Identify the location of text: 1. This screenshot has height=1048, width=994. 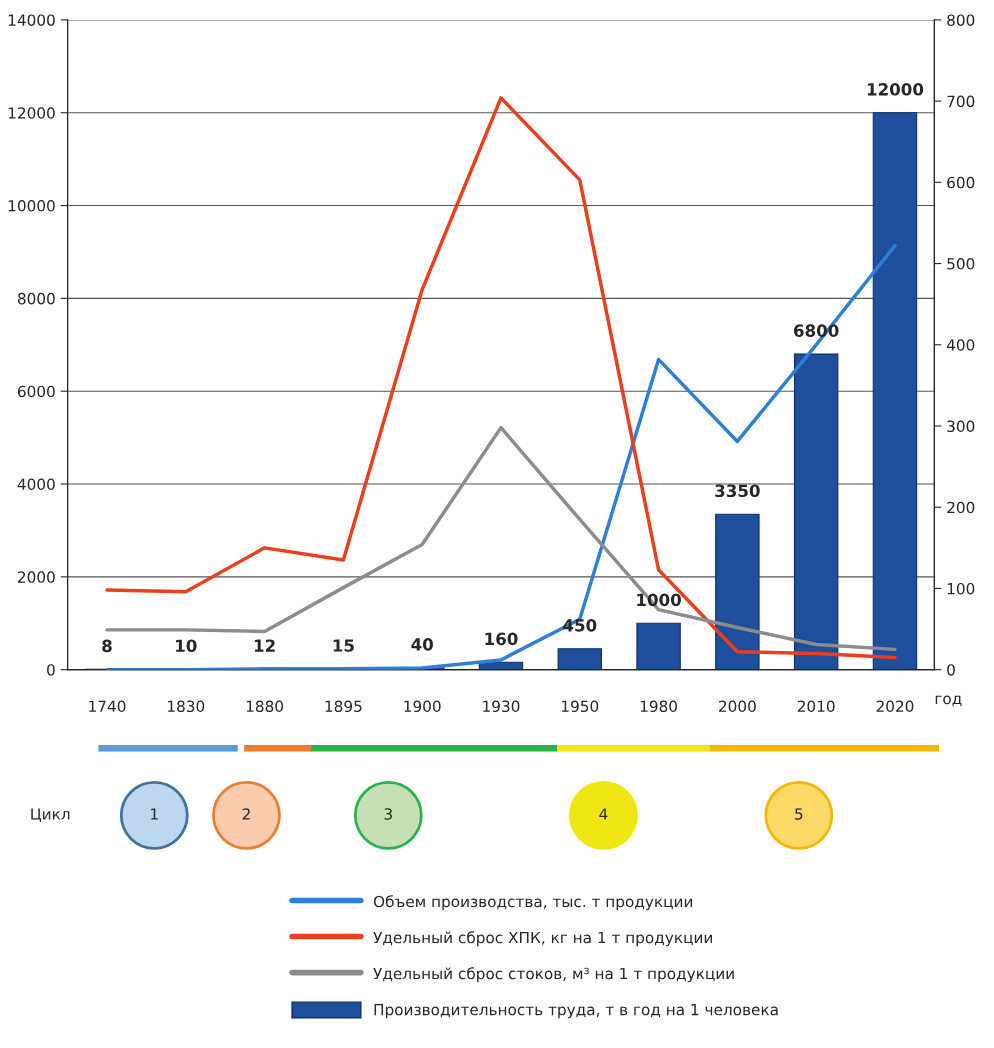
(154, 814).